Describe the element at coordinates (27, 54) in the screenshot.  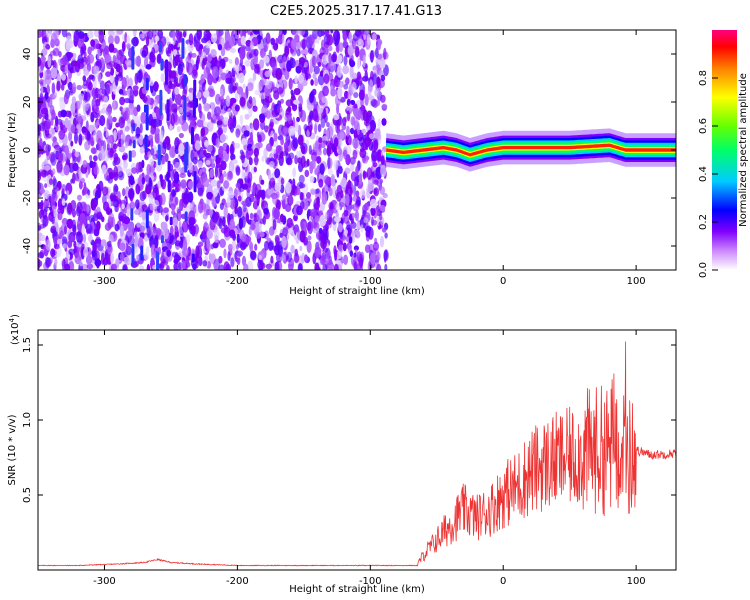
I see `heatmap-y-tick-label: 40` at that location.